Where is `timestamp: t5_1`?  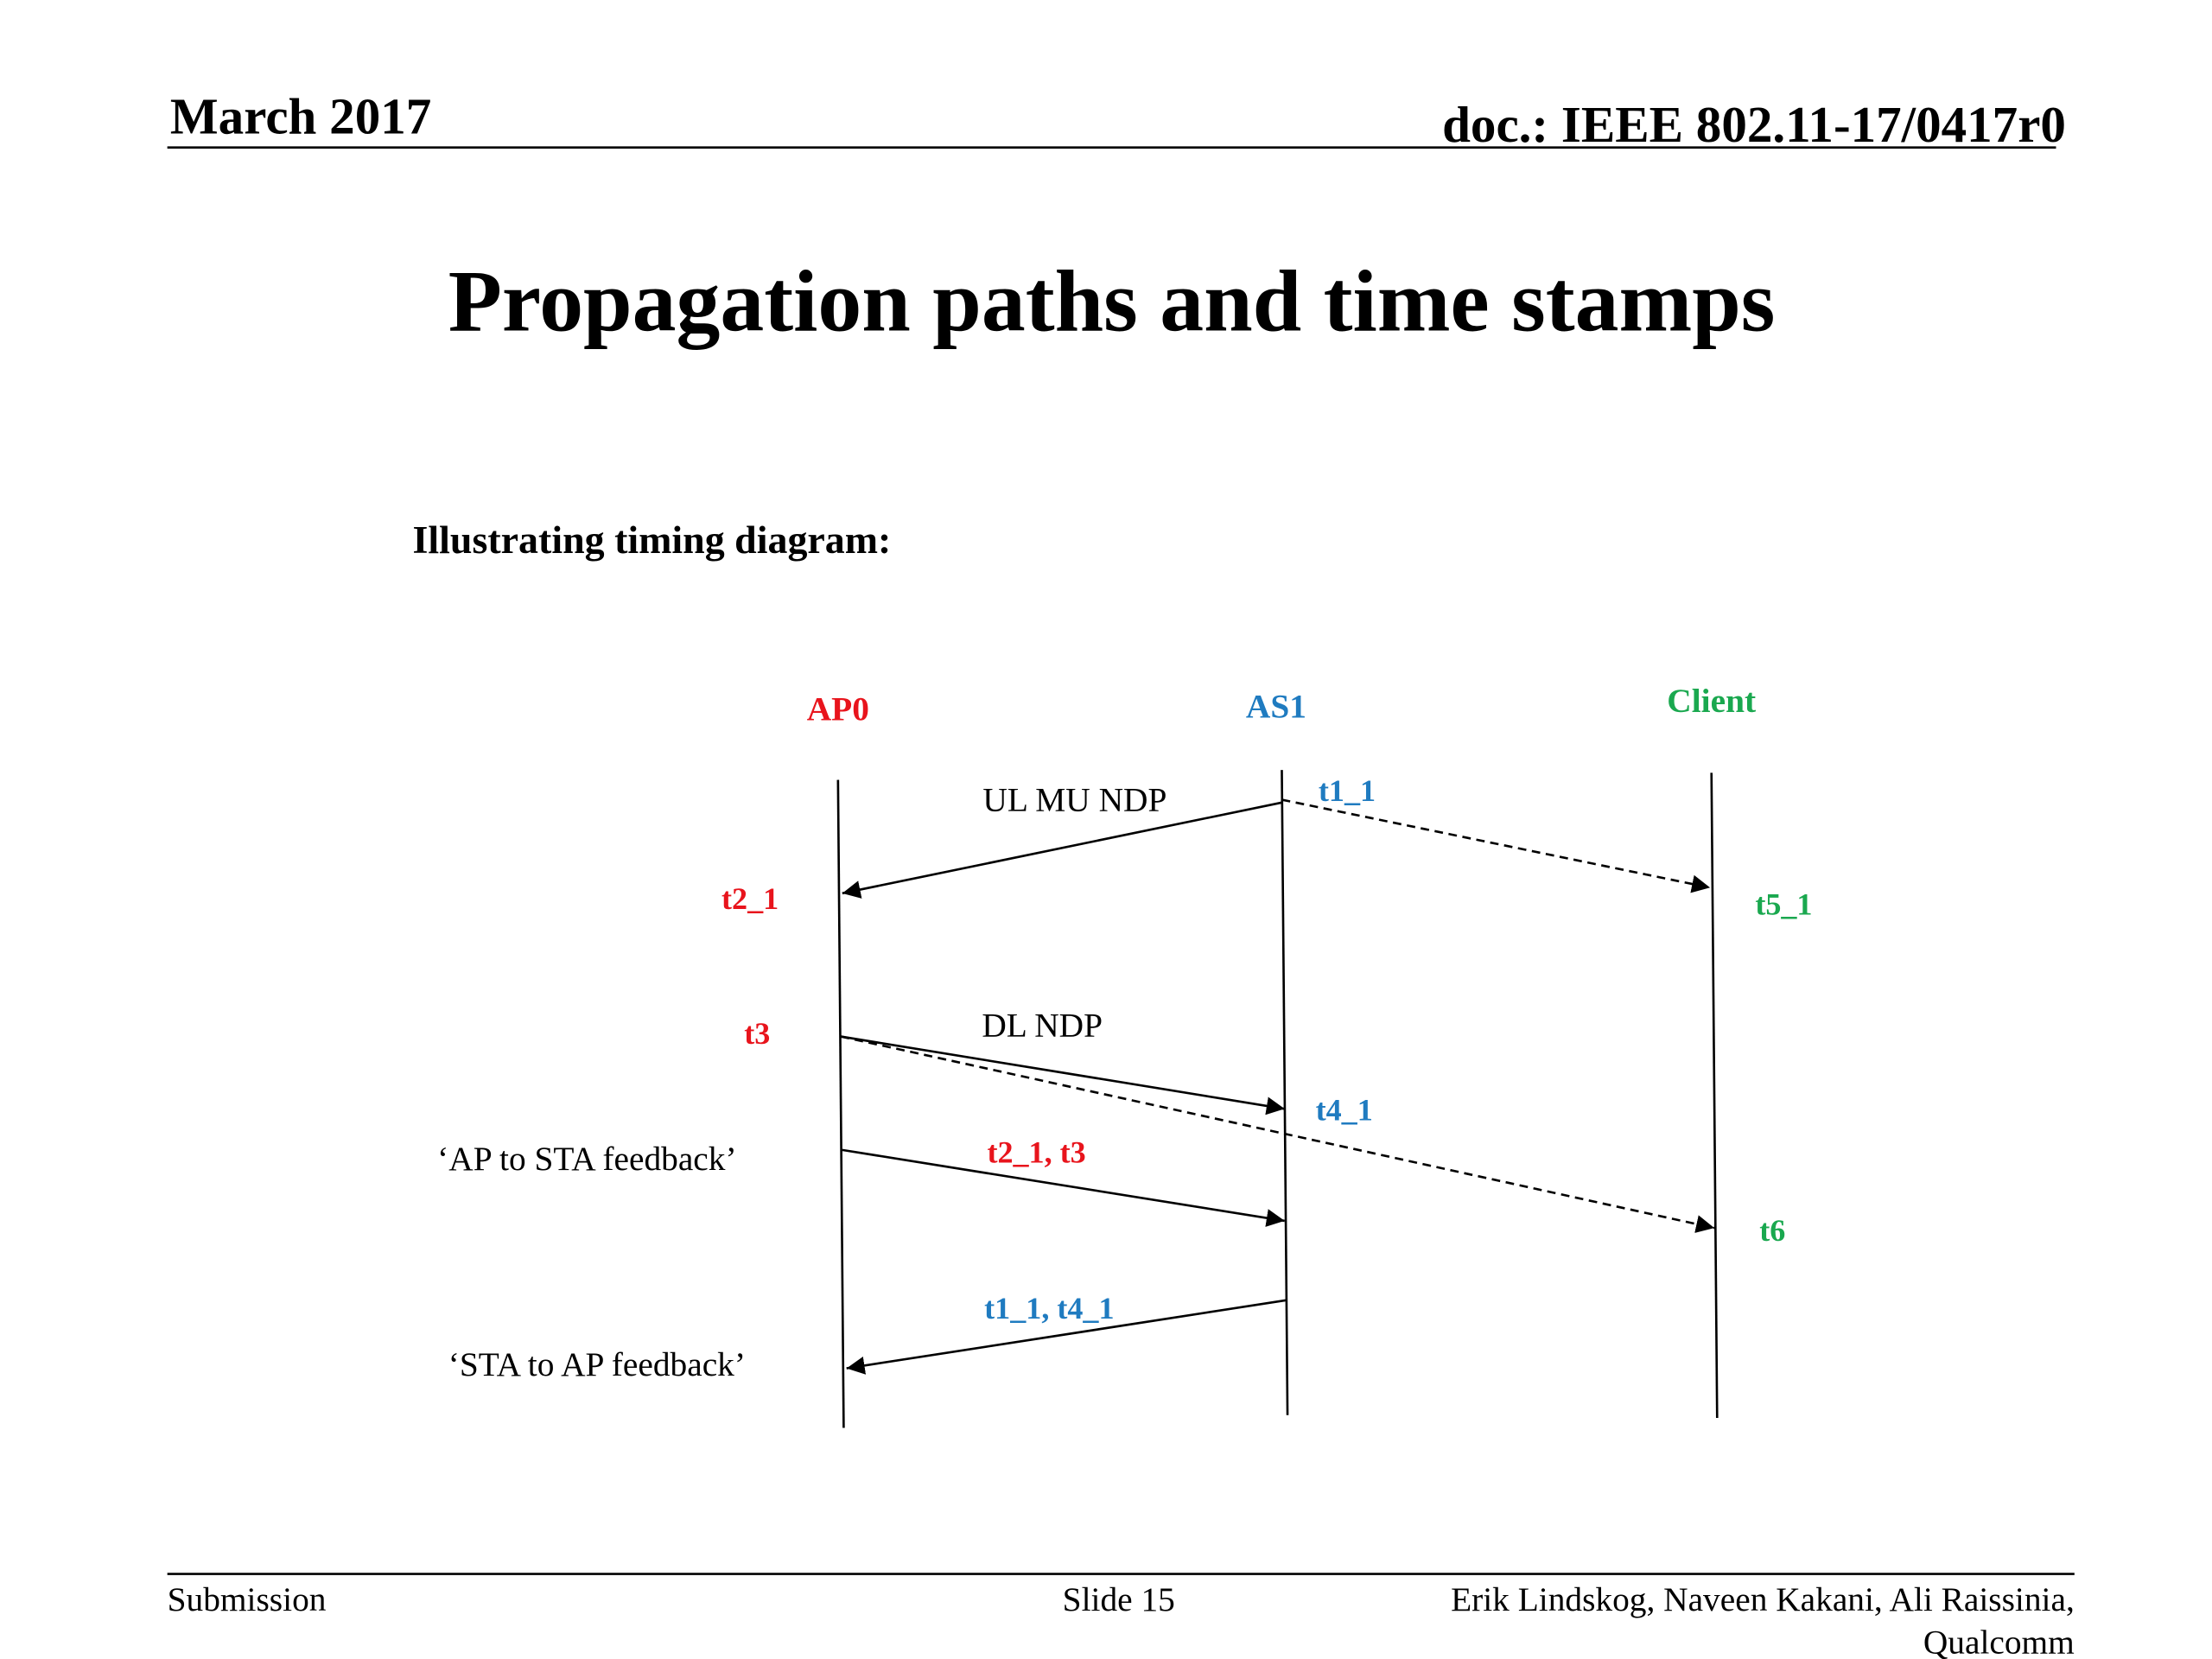 timestamp: t5_1 is located at coordinates (1784, 904).